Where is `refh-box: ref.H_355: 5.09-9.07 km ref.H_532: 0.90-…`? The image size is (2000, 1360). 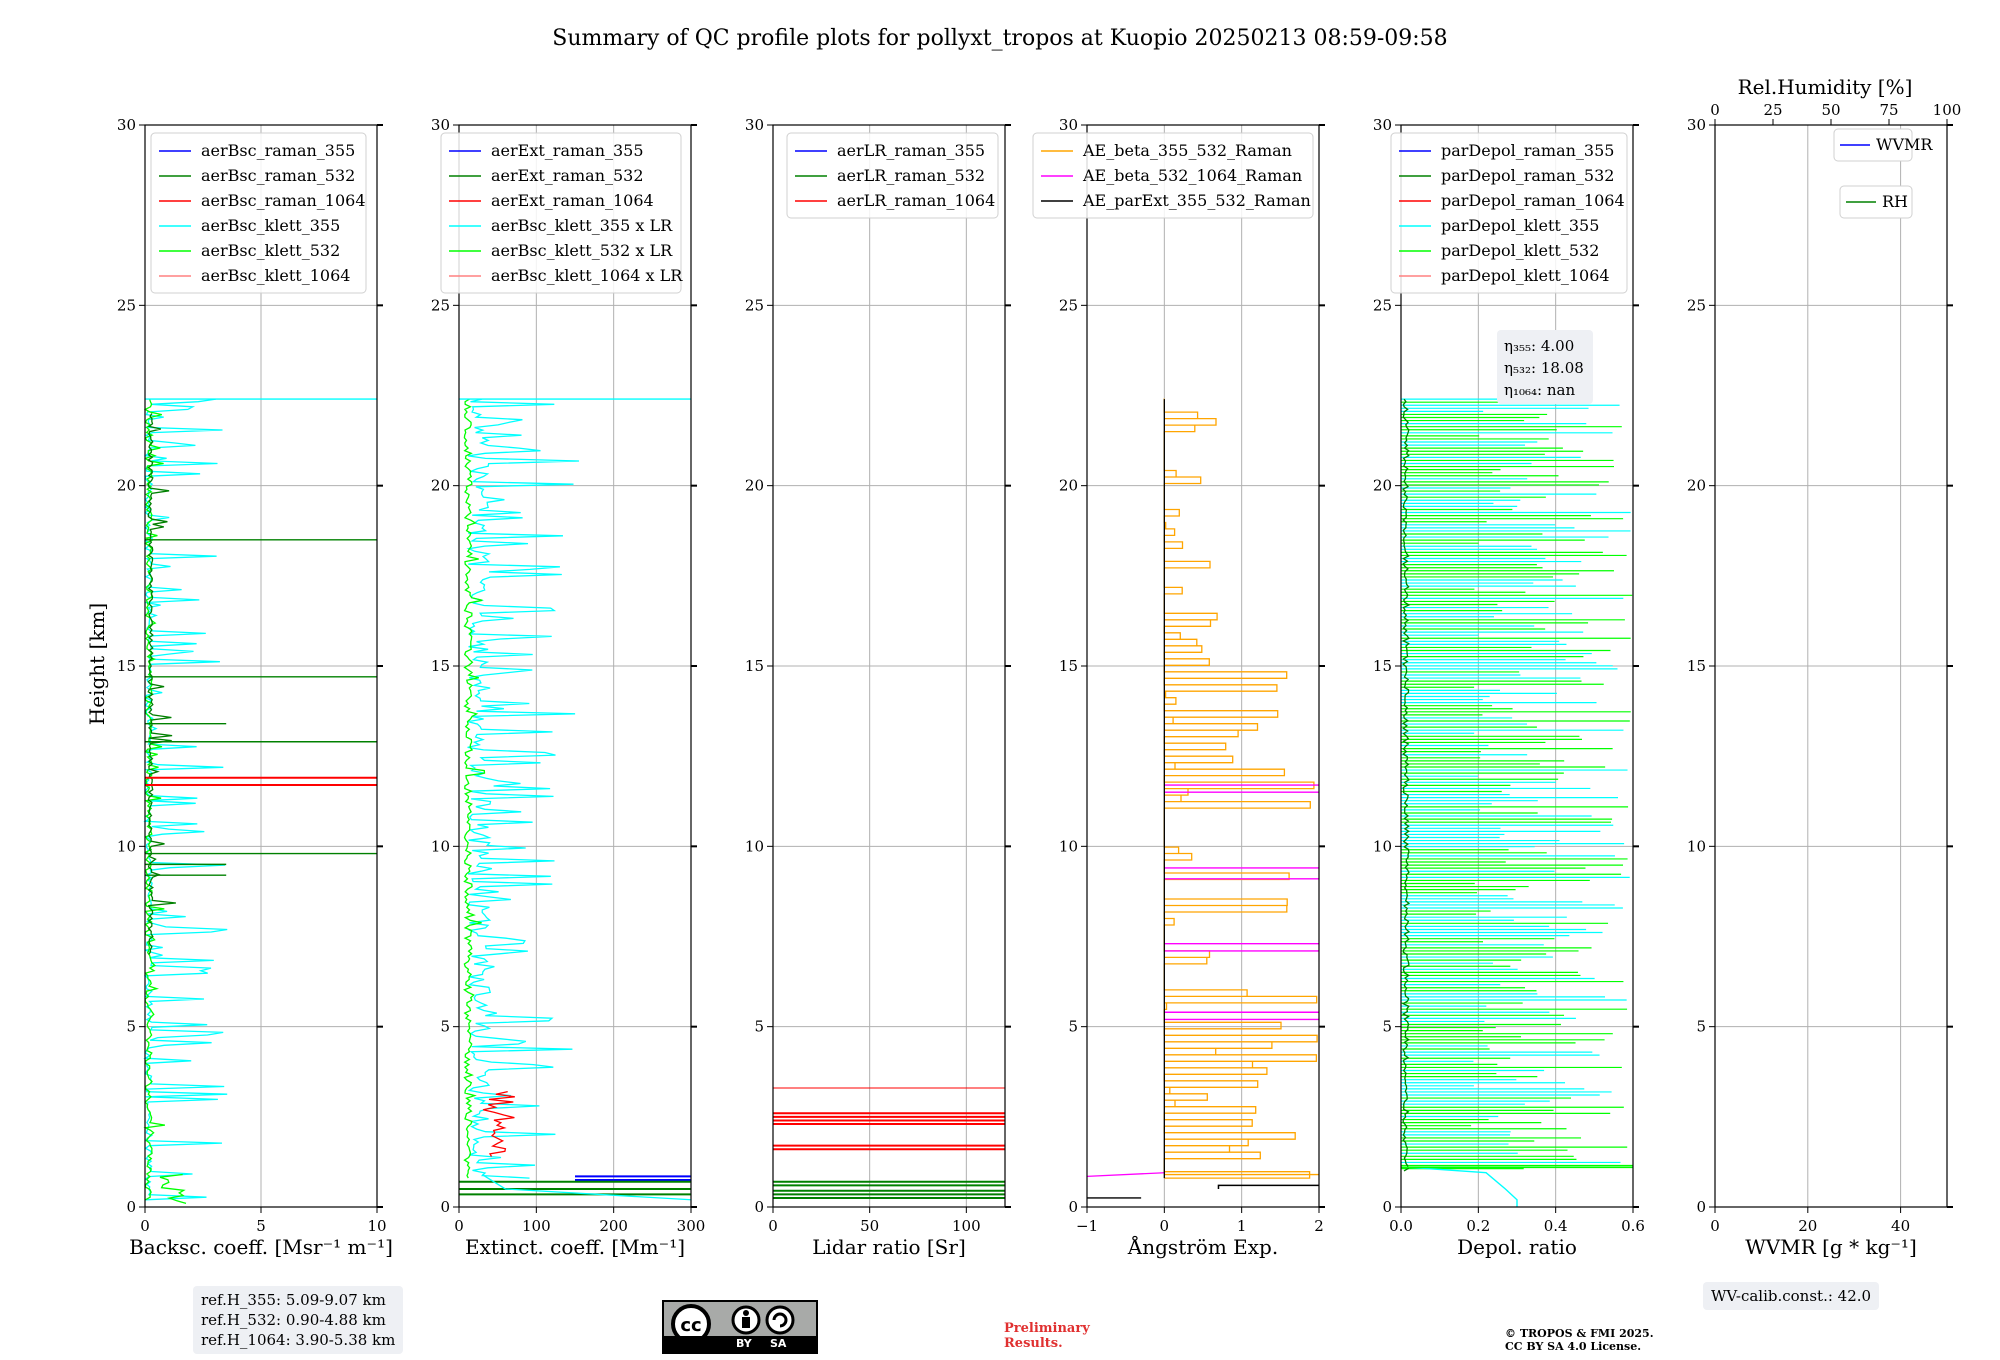
refh-box: ref.H_355: 5.09-9.07 km ref.H_532: 0.90-… is located at coordinates (298, 1320).